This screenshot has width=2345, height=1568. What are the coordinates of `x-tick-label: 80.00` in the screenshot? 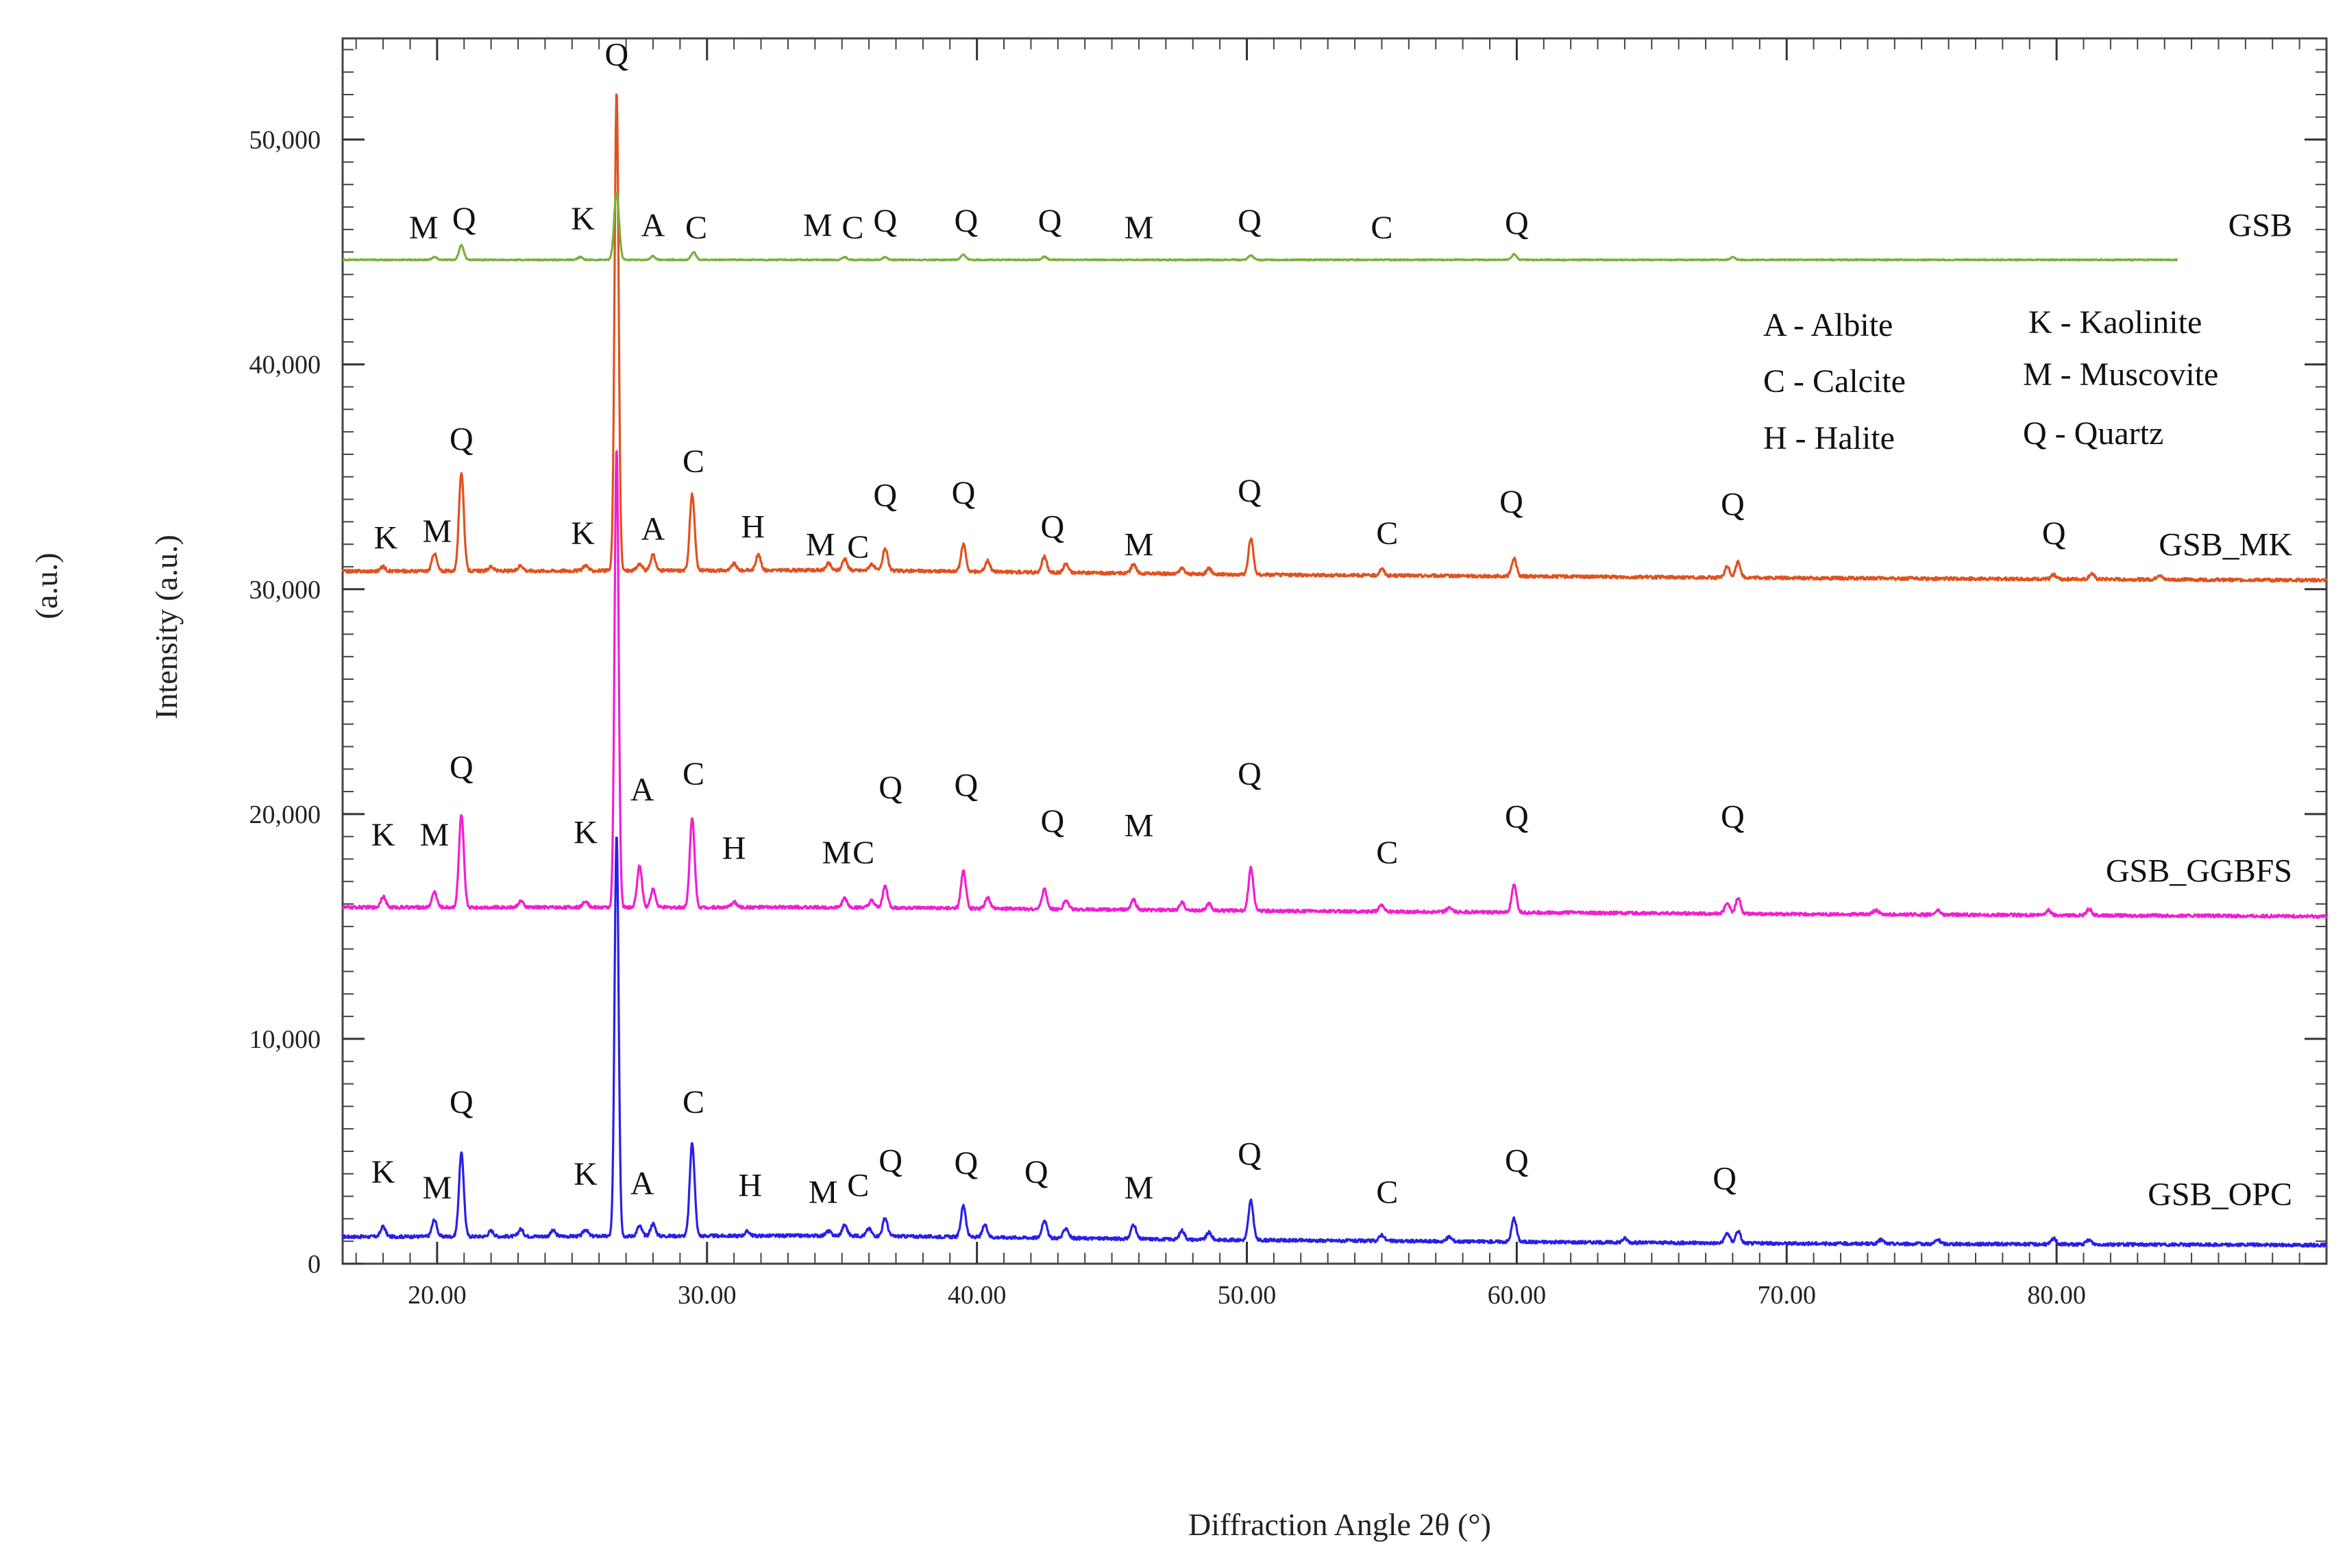 It's located at (2056, 1295).